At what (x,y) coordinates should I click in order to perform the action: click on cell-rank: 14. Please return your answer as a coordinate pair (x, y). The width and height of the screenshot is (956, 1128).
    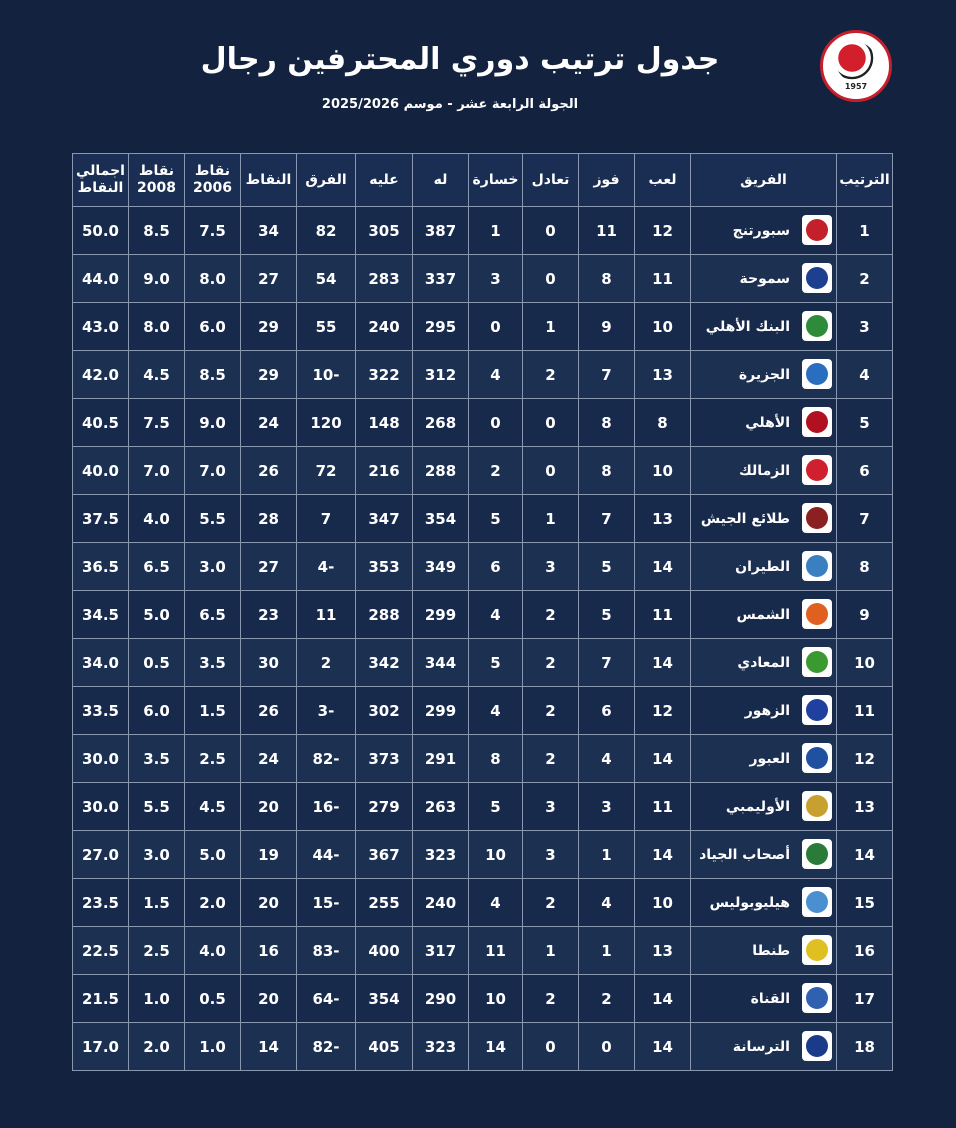
    Looking at the image, I should click on (864, 854).